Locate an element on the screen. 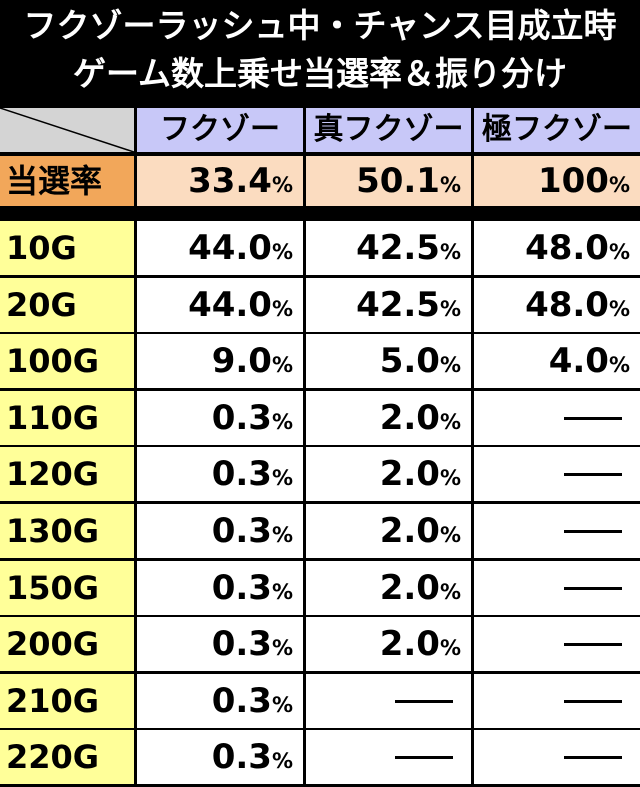  cell-value: 4.0 is located at coordinates (578, 361).